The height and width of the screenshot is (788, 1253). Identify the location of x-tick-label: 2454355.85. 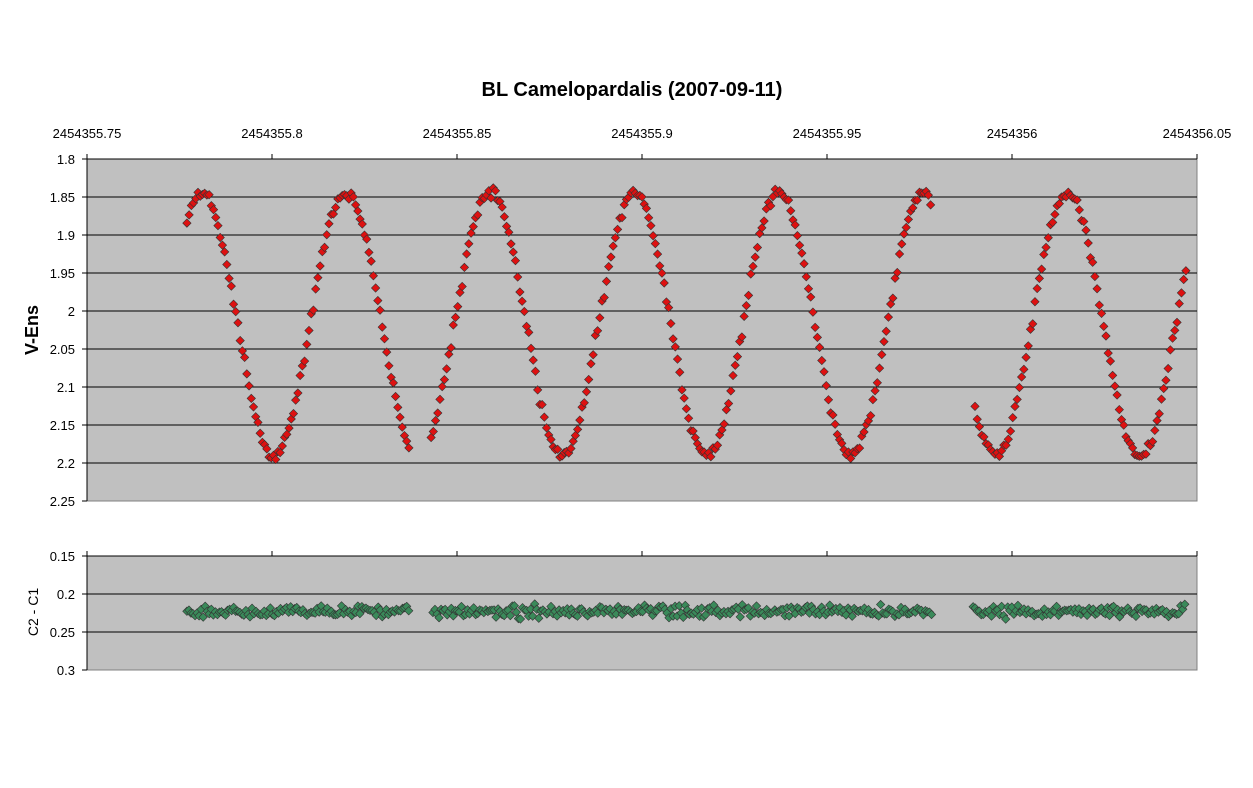
(457, 133).